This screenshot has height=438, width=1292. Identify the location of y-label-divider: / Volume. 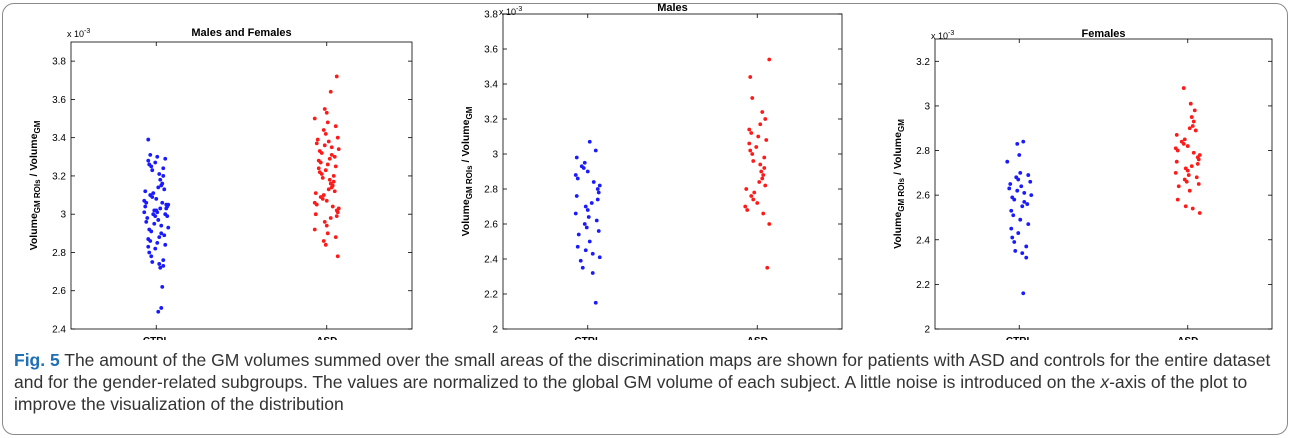
(34, 156).